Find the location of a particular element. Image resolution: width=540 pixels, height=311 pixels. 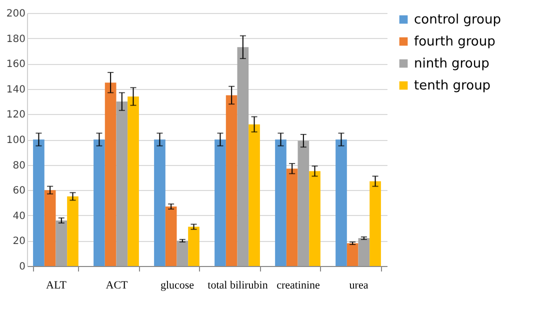

legend-label: fourth group is located at coordinates (455, 42).